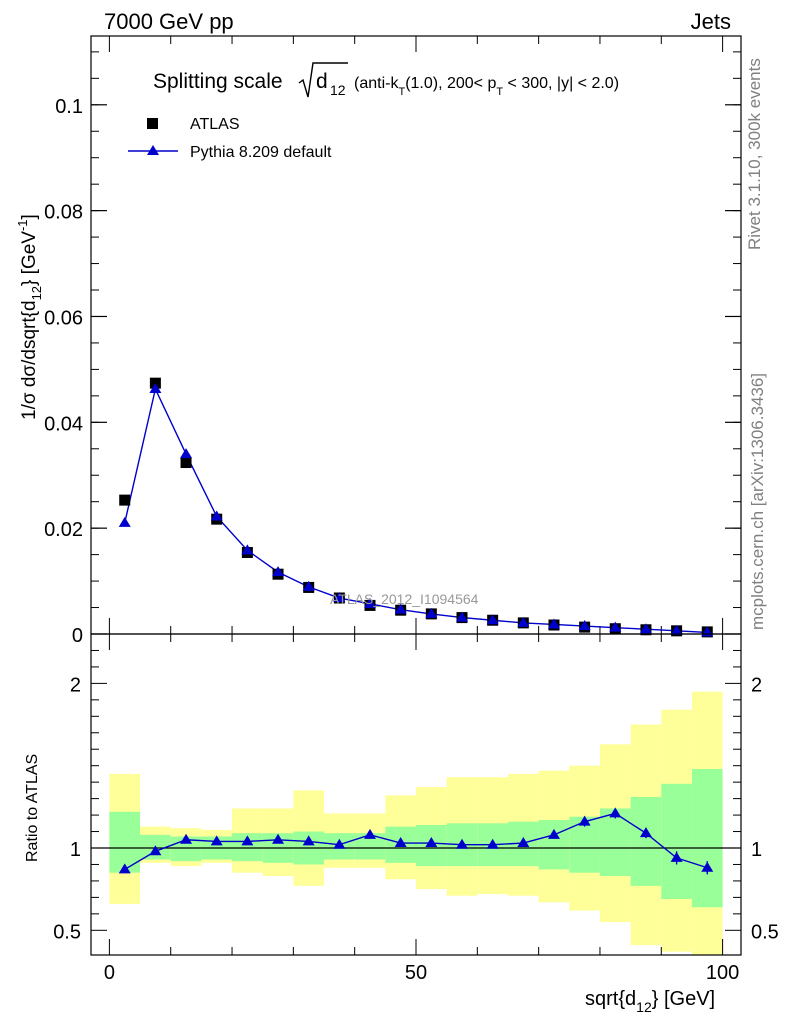 This screenshot has height=1029, width=786. Describe the element at coordinates (109, 973) in the screenshot. I see `x-tick-label: 0` at that location.